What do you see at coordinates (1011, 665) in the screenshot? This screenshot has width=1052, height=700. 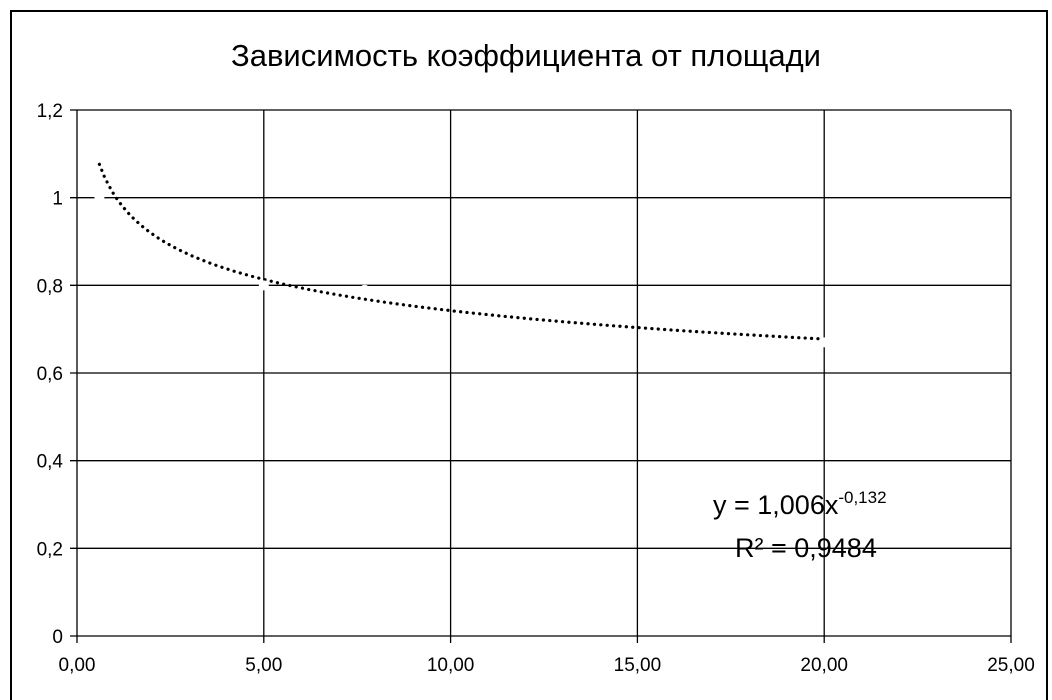 I see `x-tick-label: 25,00` at bounding box center [1011, 665].